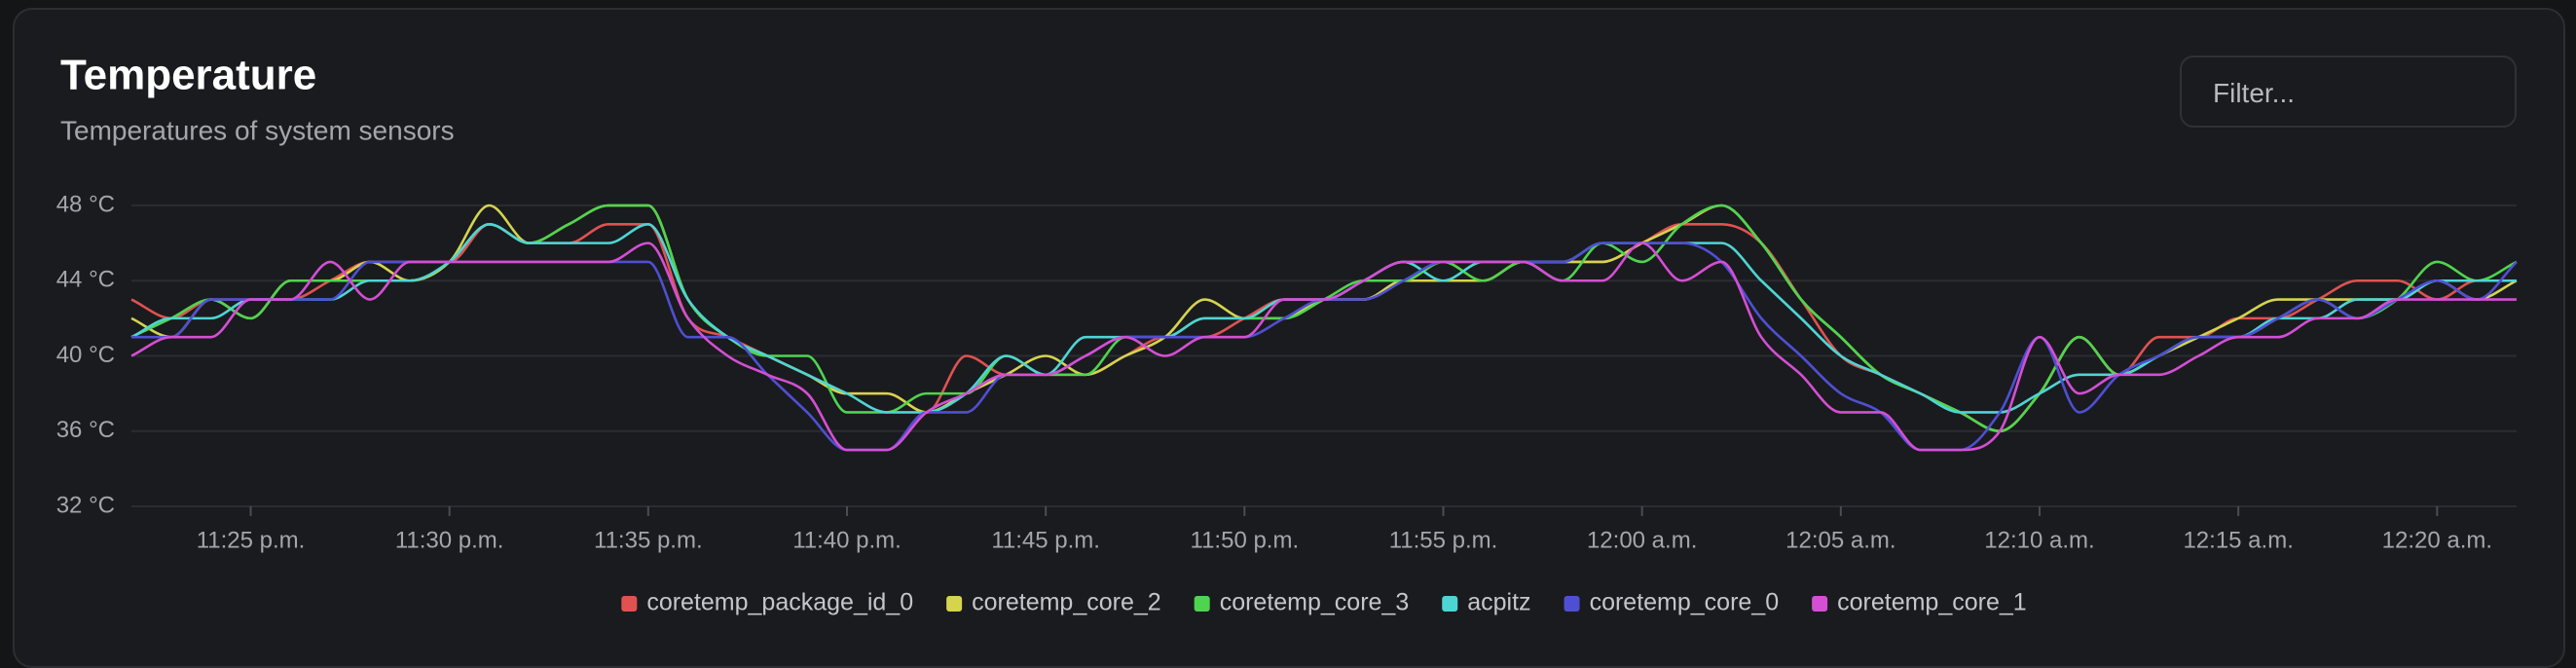 Image resolution: width=2576 pixels, height=668 pixels. I want to click on y-tick-label: 44 °C, so click(85, 280).